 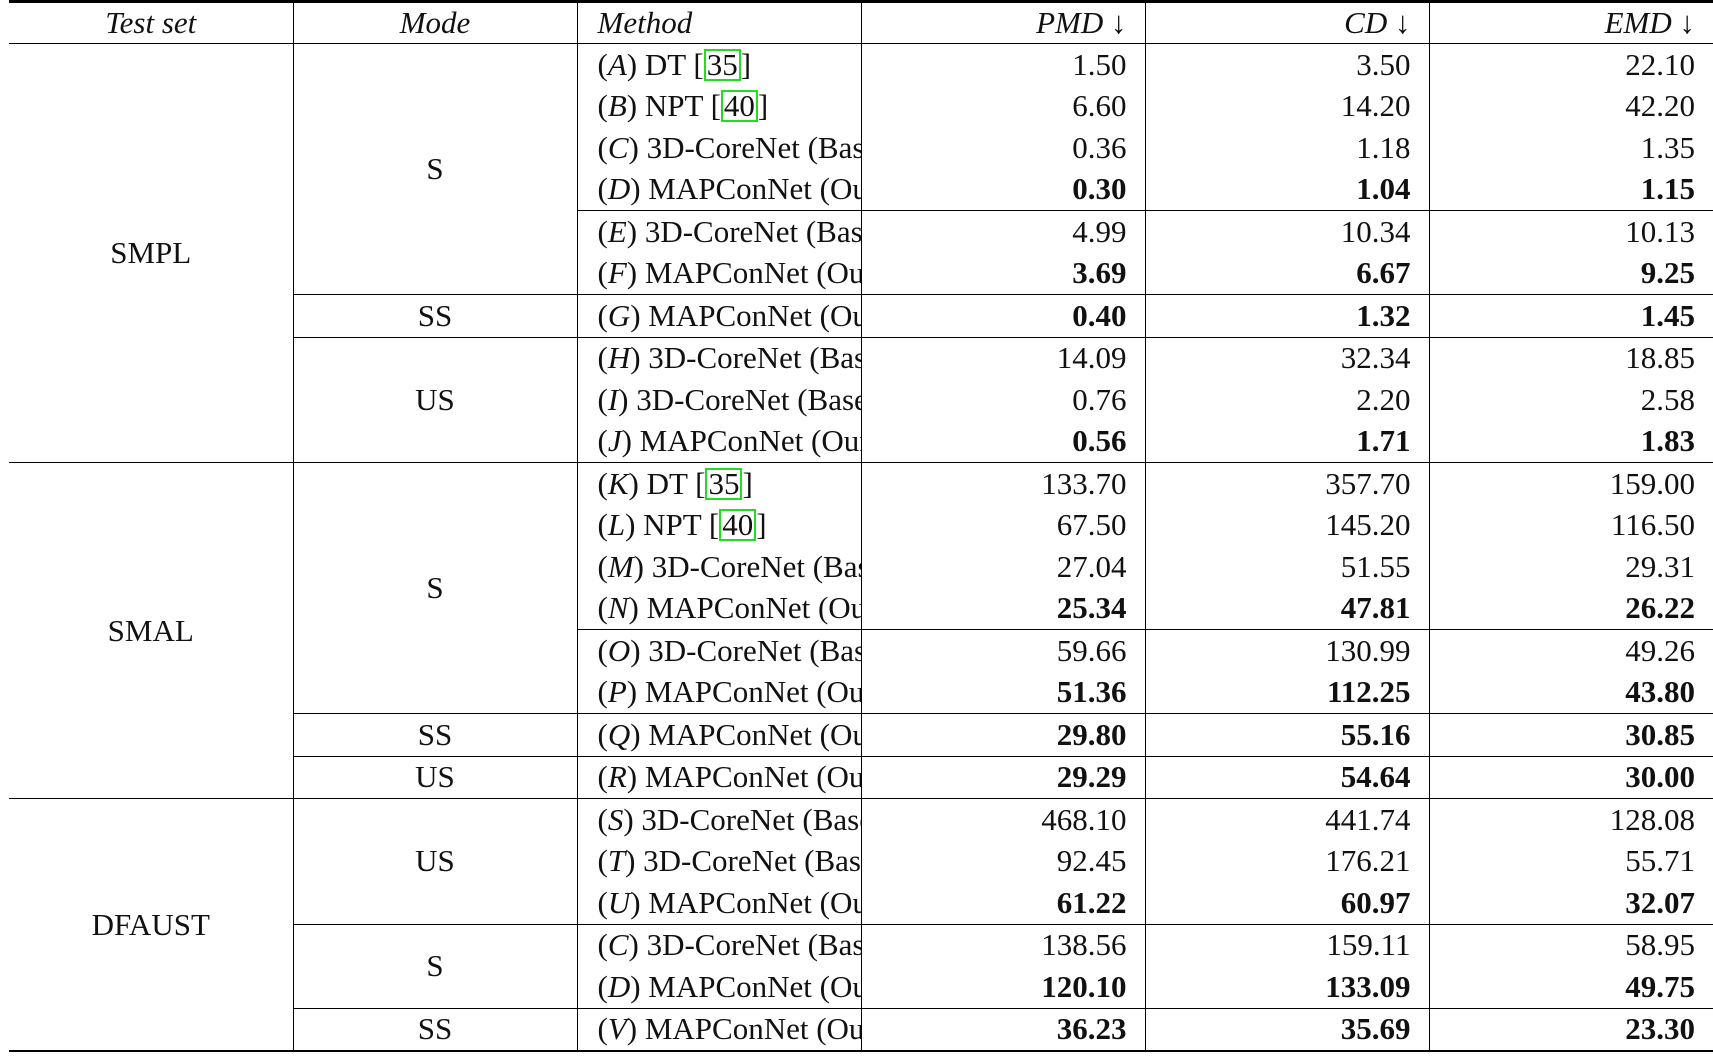 I want to click on mode-cell: US, so click(x=434, y=861).